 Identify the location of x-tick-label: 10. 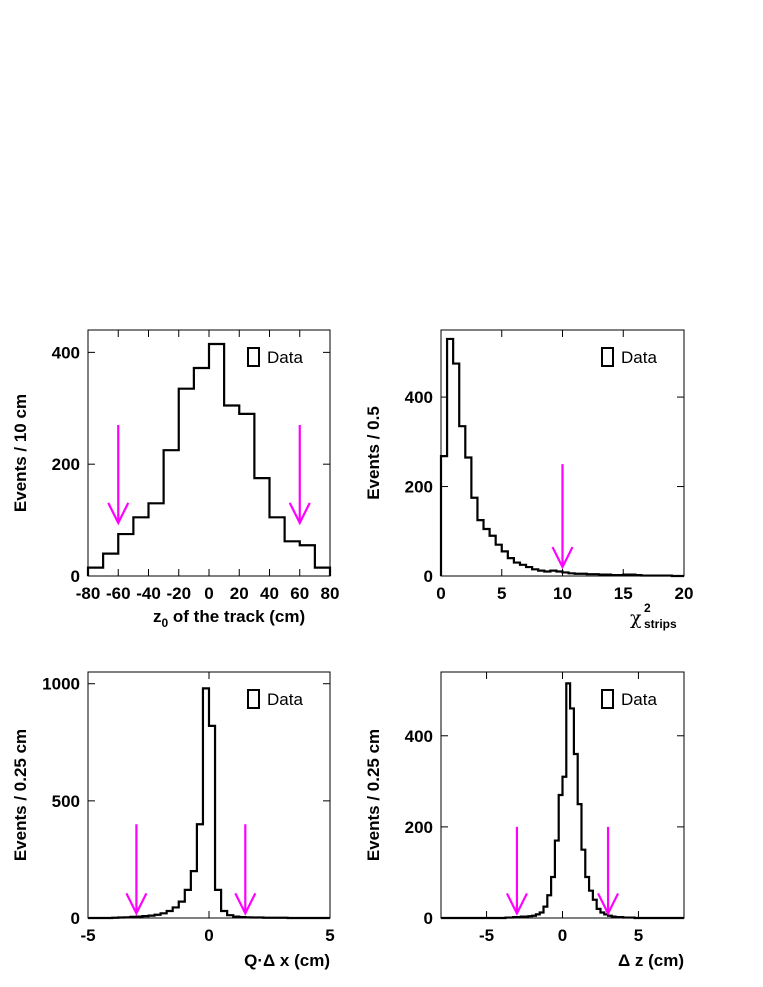
(562, 593).